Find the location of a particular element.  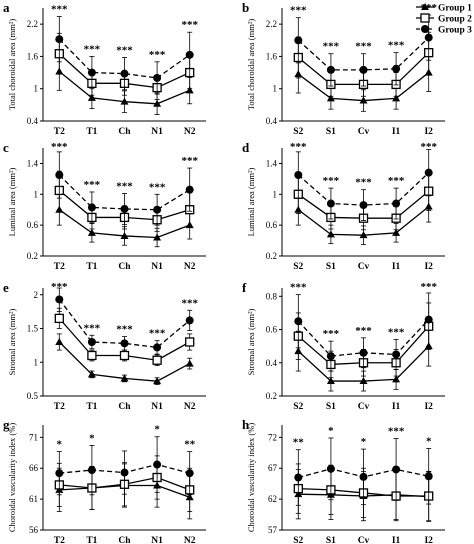

legend-marker is located at coordinates (425, 18).